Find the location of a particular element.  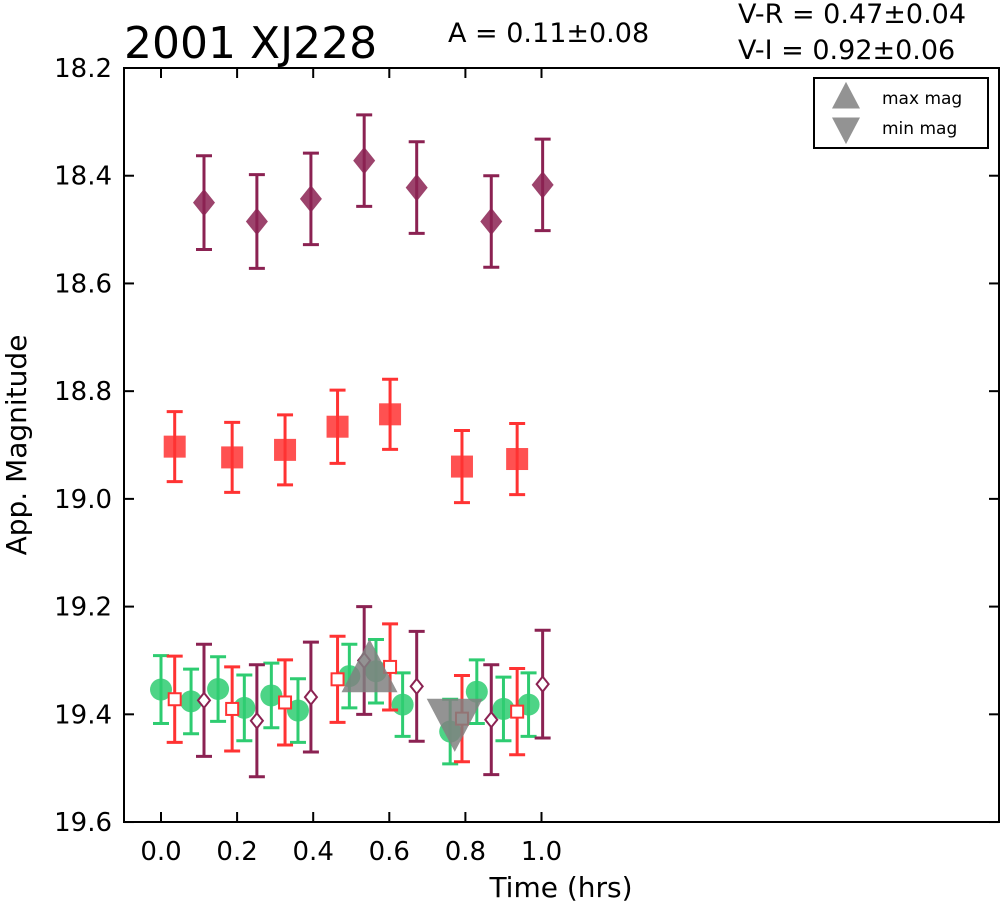

triangle-down-legend-icon is located at coordinates (846, 131).